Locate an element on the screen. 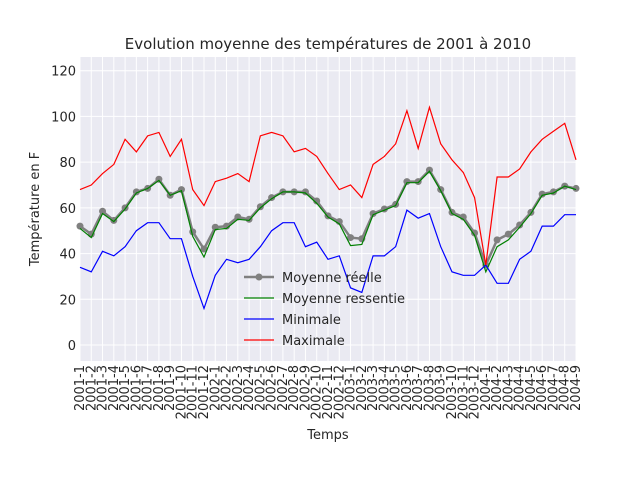 The height and width of the screenshot is (480, 640). legend-label: Moyenne ressentie is located at coordinates (343, 299).